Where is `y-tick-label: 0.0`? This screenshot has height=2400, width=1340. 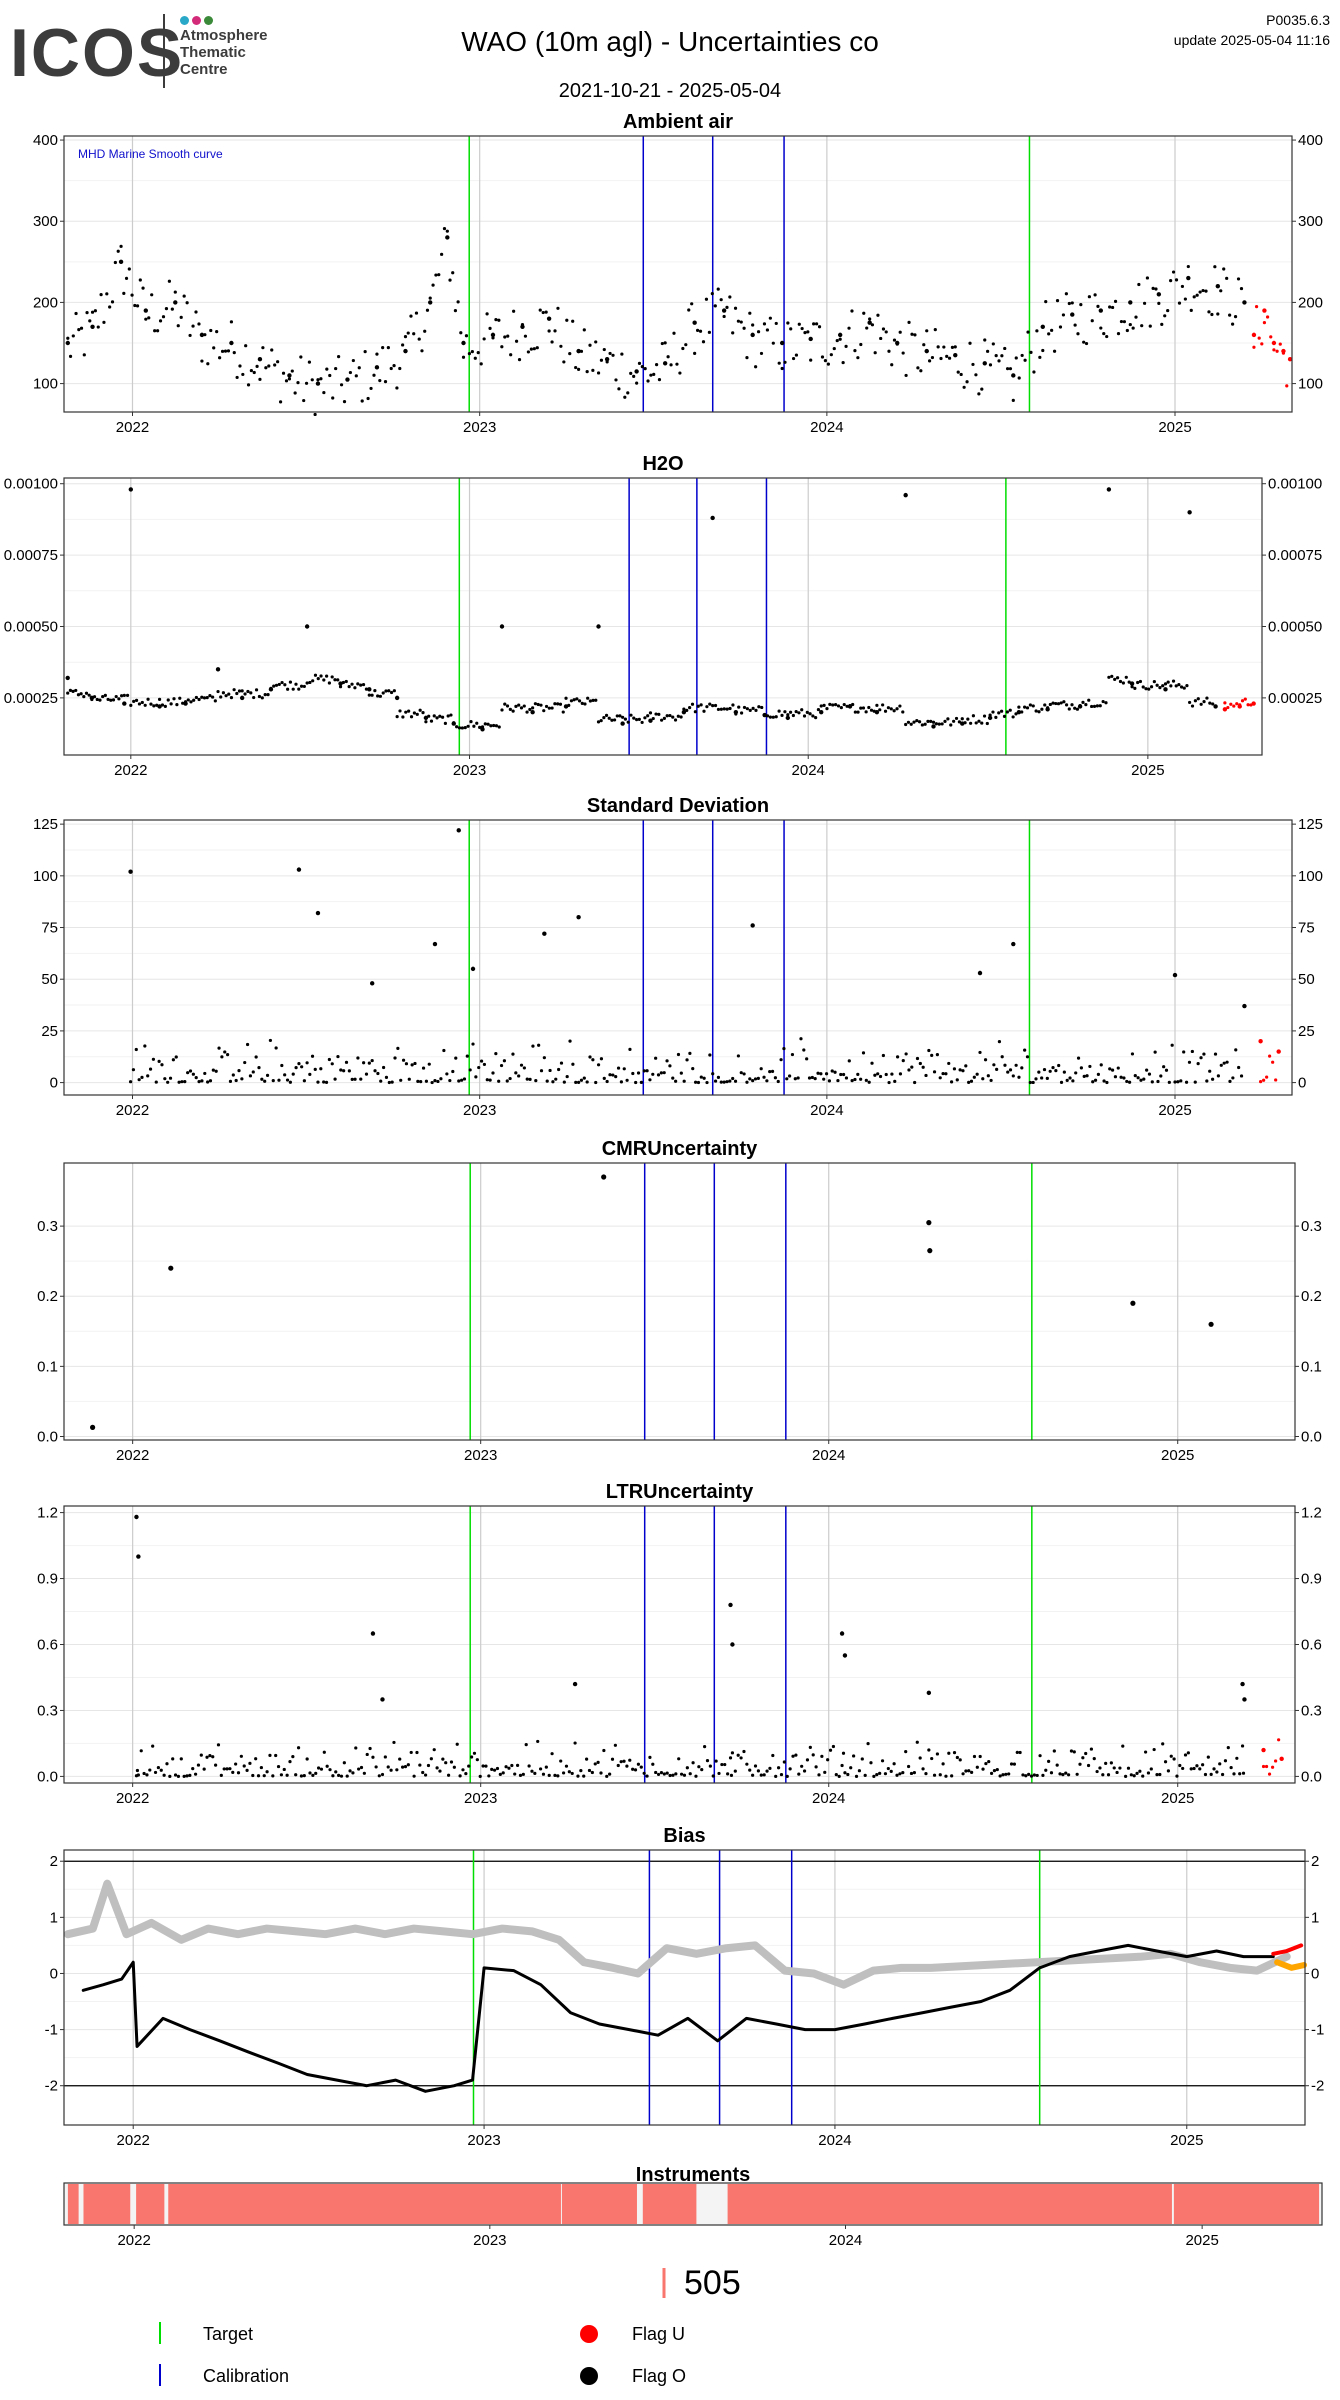 y-tick-label: 0.0 is located at coordinates (1311, 1776).